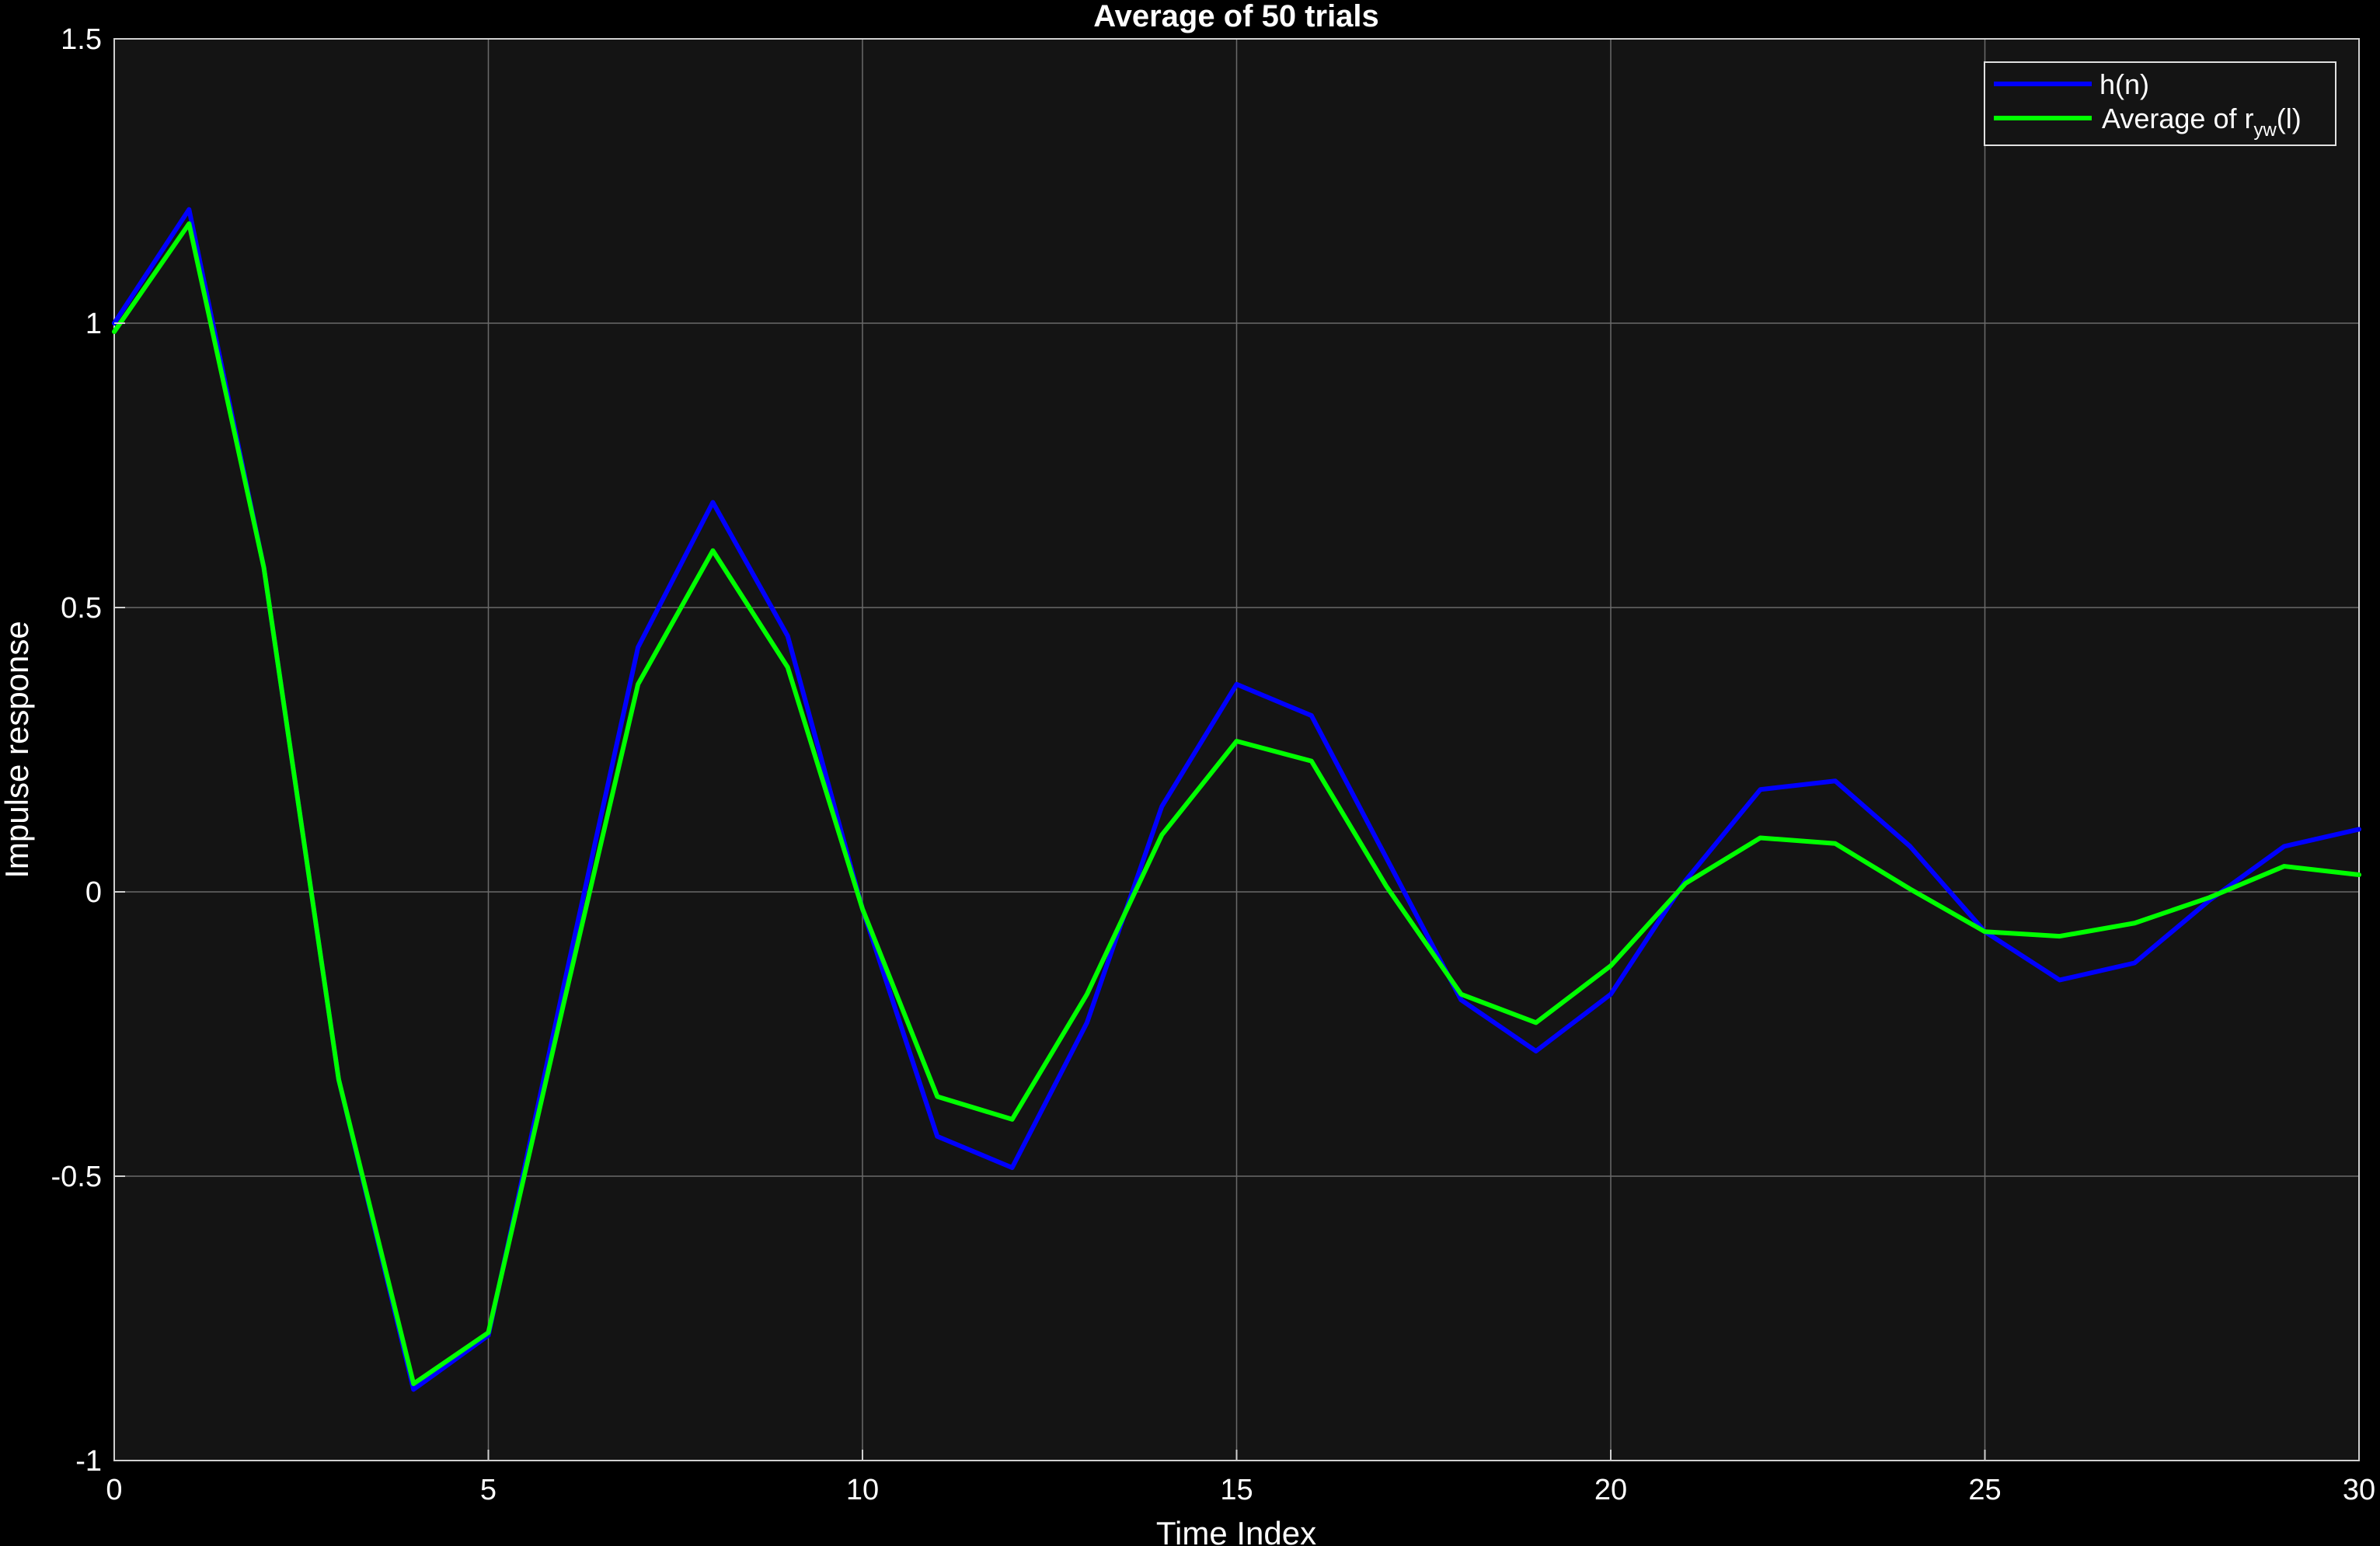  Describe the element at coordinates (2359, 1490) in the screenshot. I see `x-tick-label-6: 30` at that location.